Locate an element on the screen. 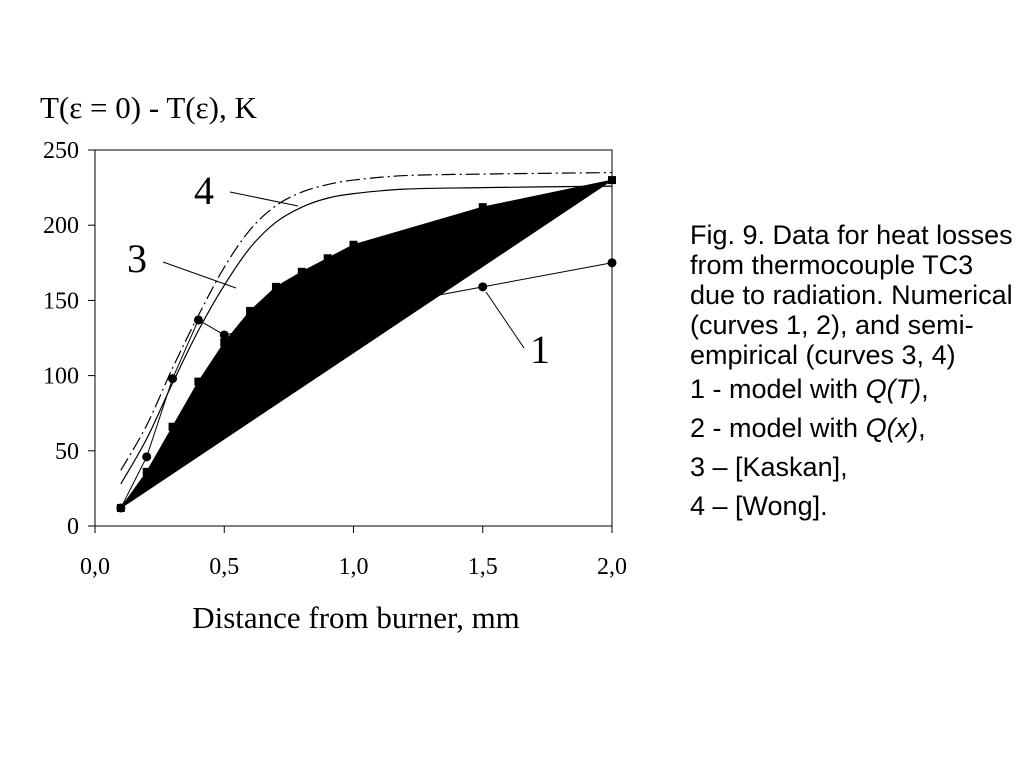 The image size is (1024, 768). legend-emphasis: Q(T) is located at coordinates (893, 389).